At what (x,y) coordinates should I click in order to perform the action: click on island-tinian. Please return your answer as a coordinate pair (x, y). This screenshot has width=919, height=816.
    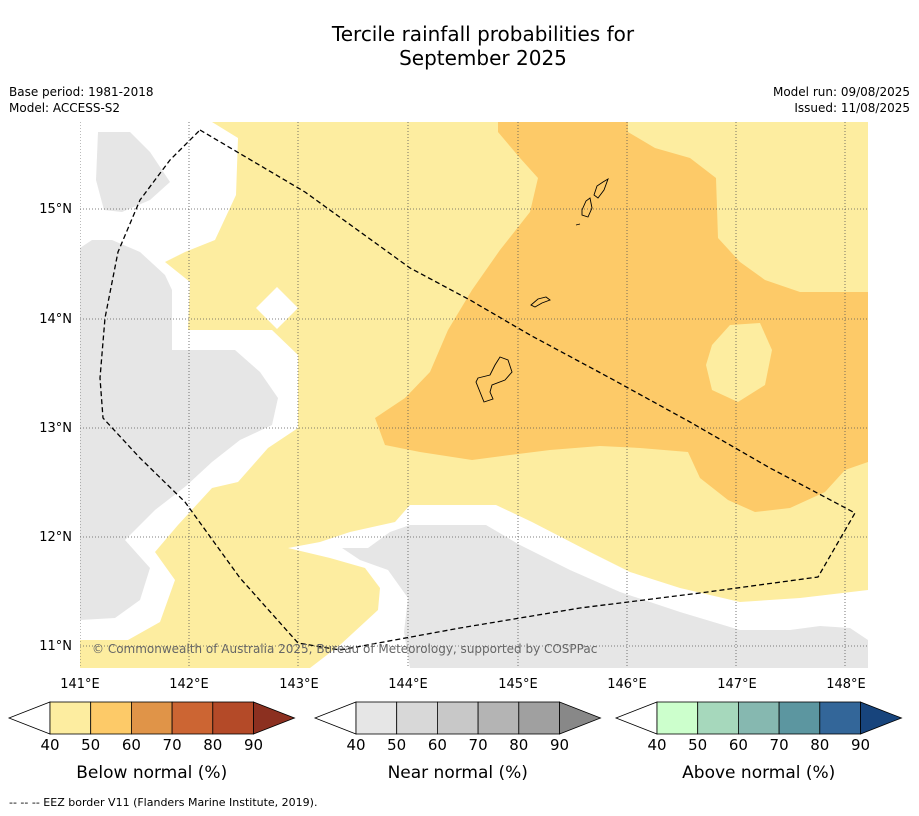
    Looking at the image, I should click on (587, 207).